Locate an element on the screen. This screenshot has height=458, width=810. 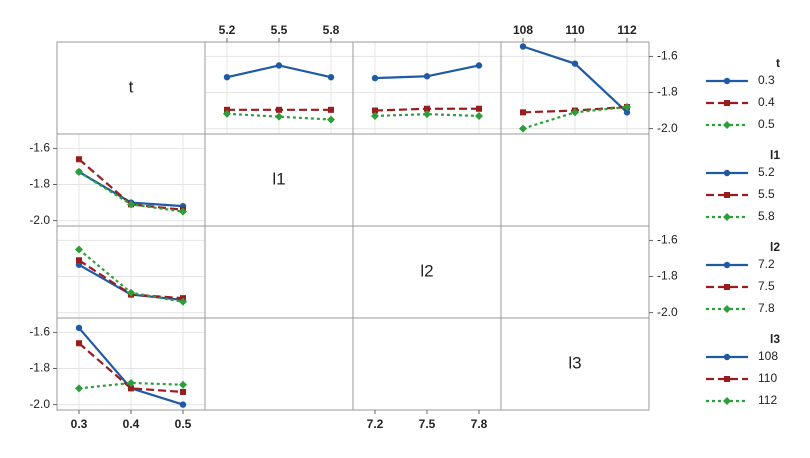
legend-label: 7.8 is located at coordinates (766, 308).